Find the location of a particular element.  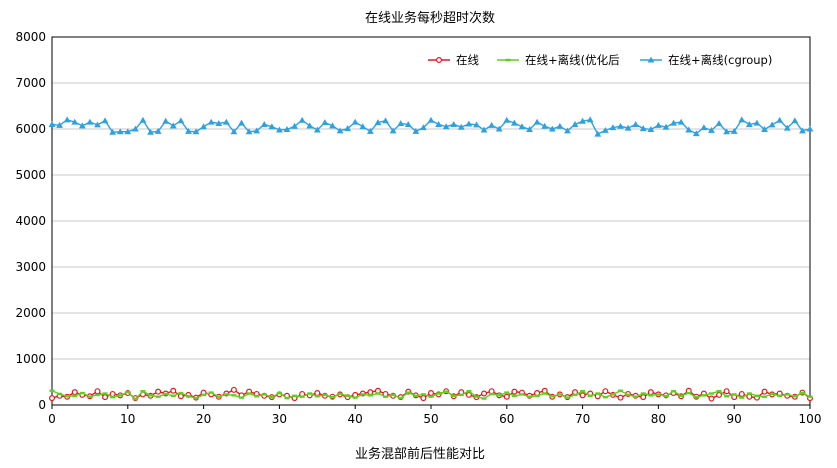

legend-label: 在线+离线(cgroup) is located at coordinates (720, 60).